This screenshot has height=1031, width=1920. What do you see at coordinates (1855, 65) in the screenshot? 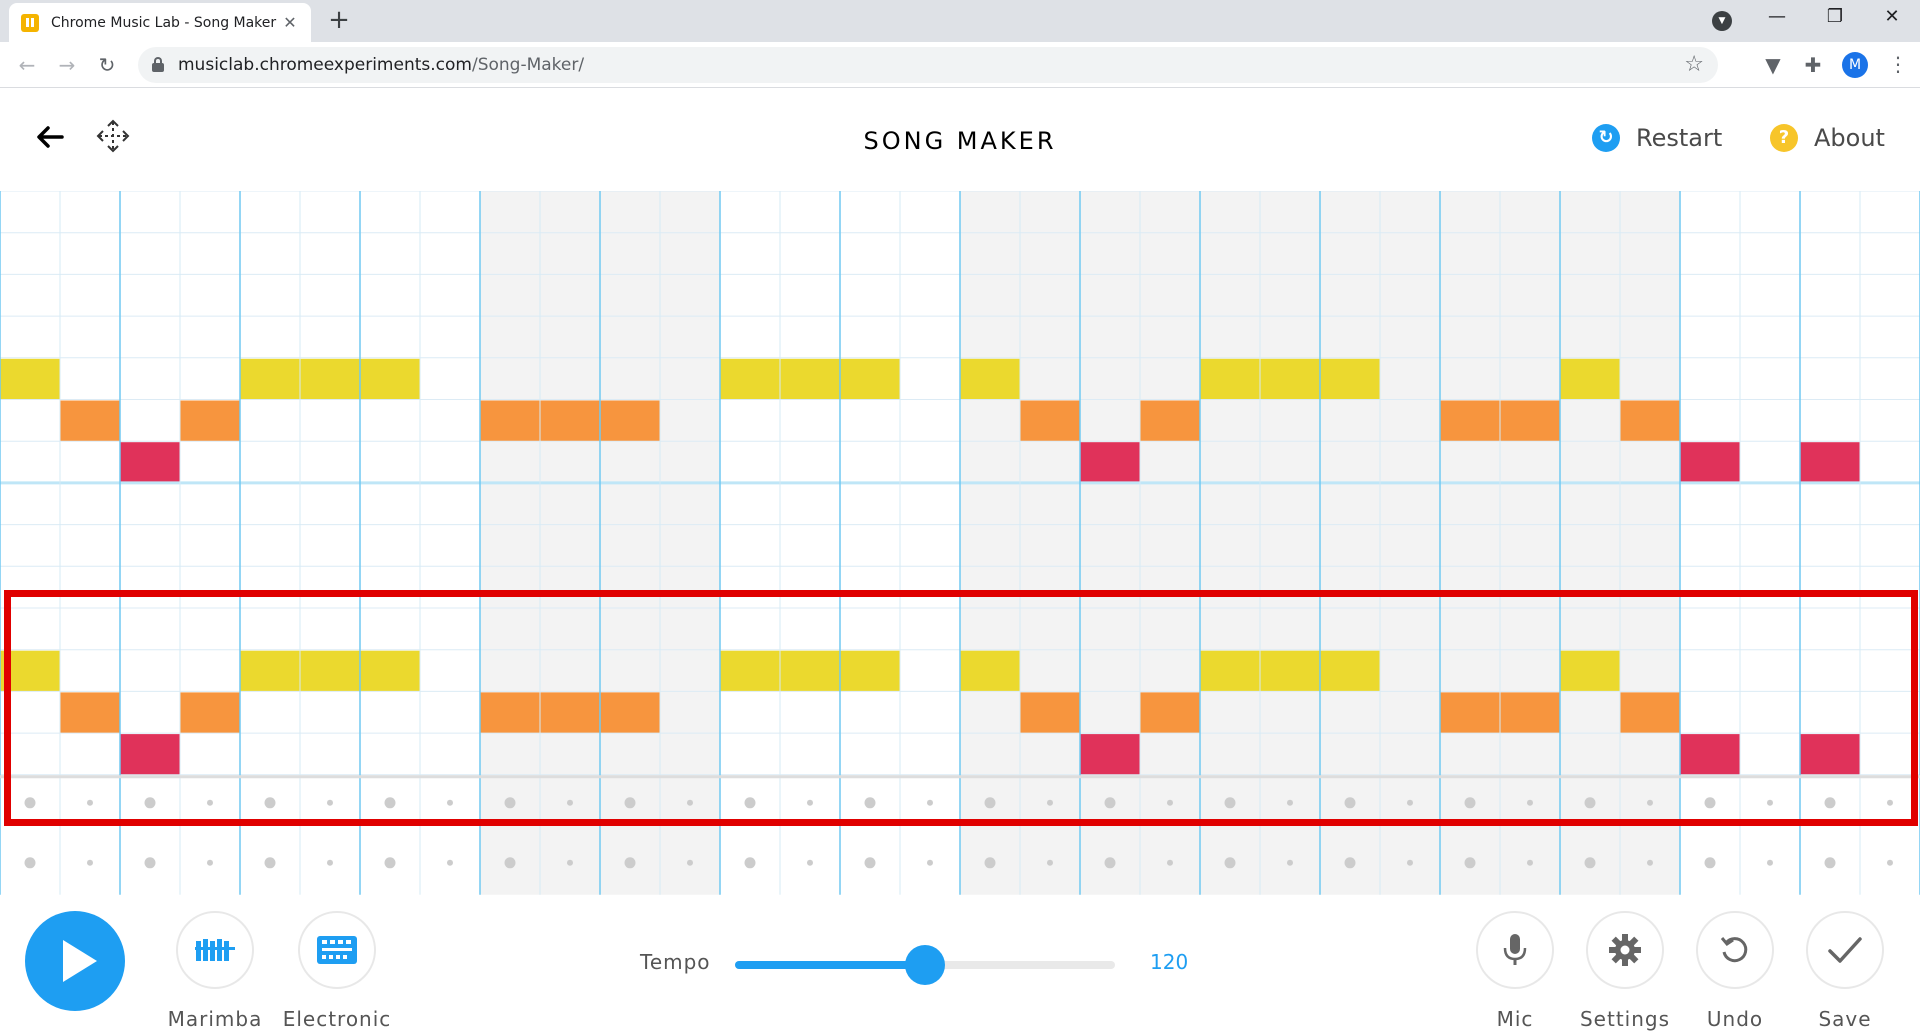
I see `profile-avatar: M` at bounding box center [1855, 65].